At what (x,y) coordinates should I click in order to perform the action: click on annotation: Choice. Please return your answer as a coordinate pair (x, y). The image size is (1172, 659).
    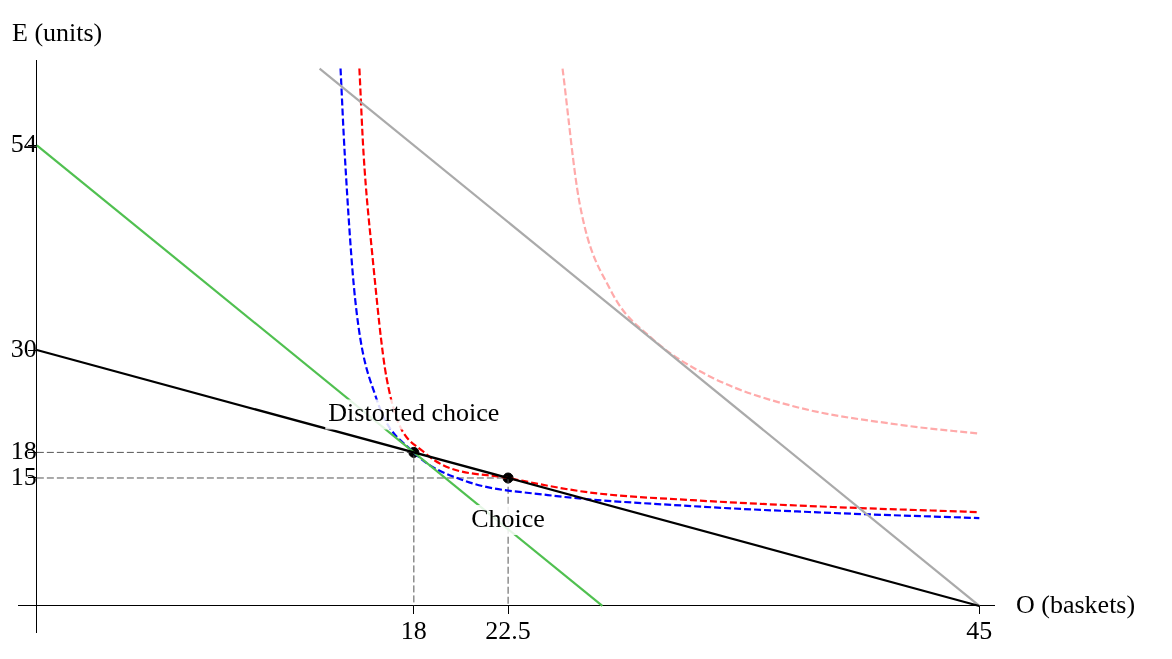
    Looking at the image, I should click on (508, 518).